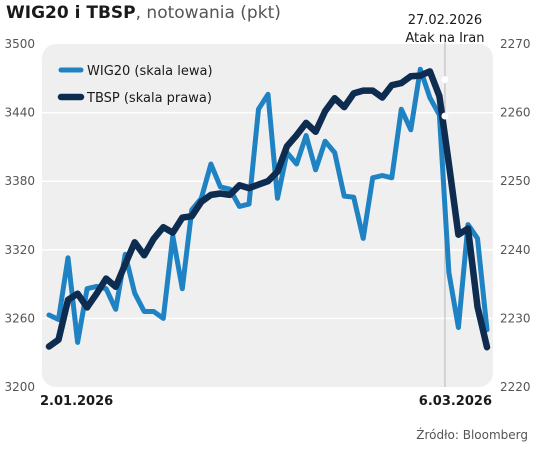  I want to click on legend-label: TBSP (skala prawa), so click(149, 98).